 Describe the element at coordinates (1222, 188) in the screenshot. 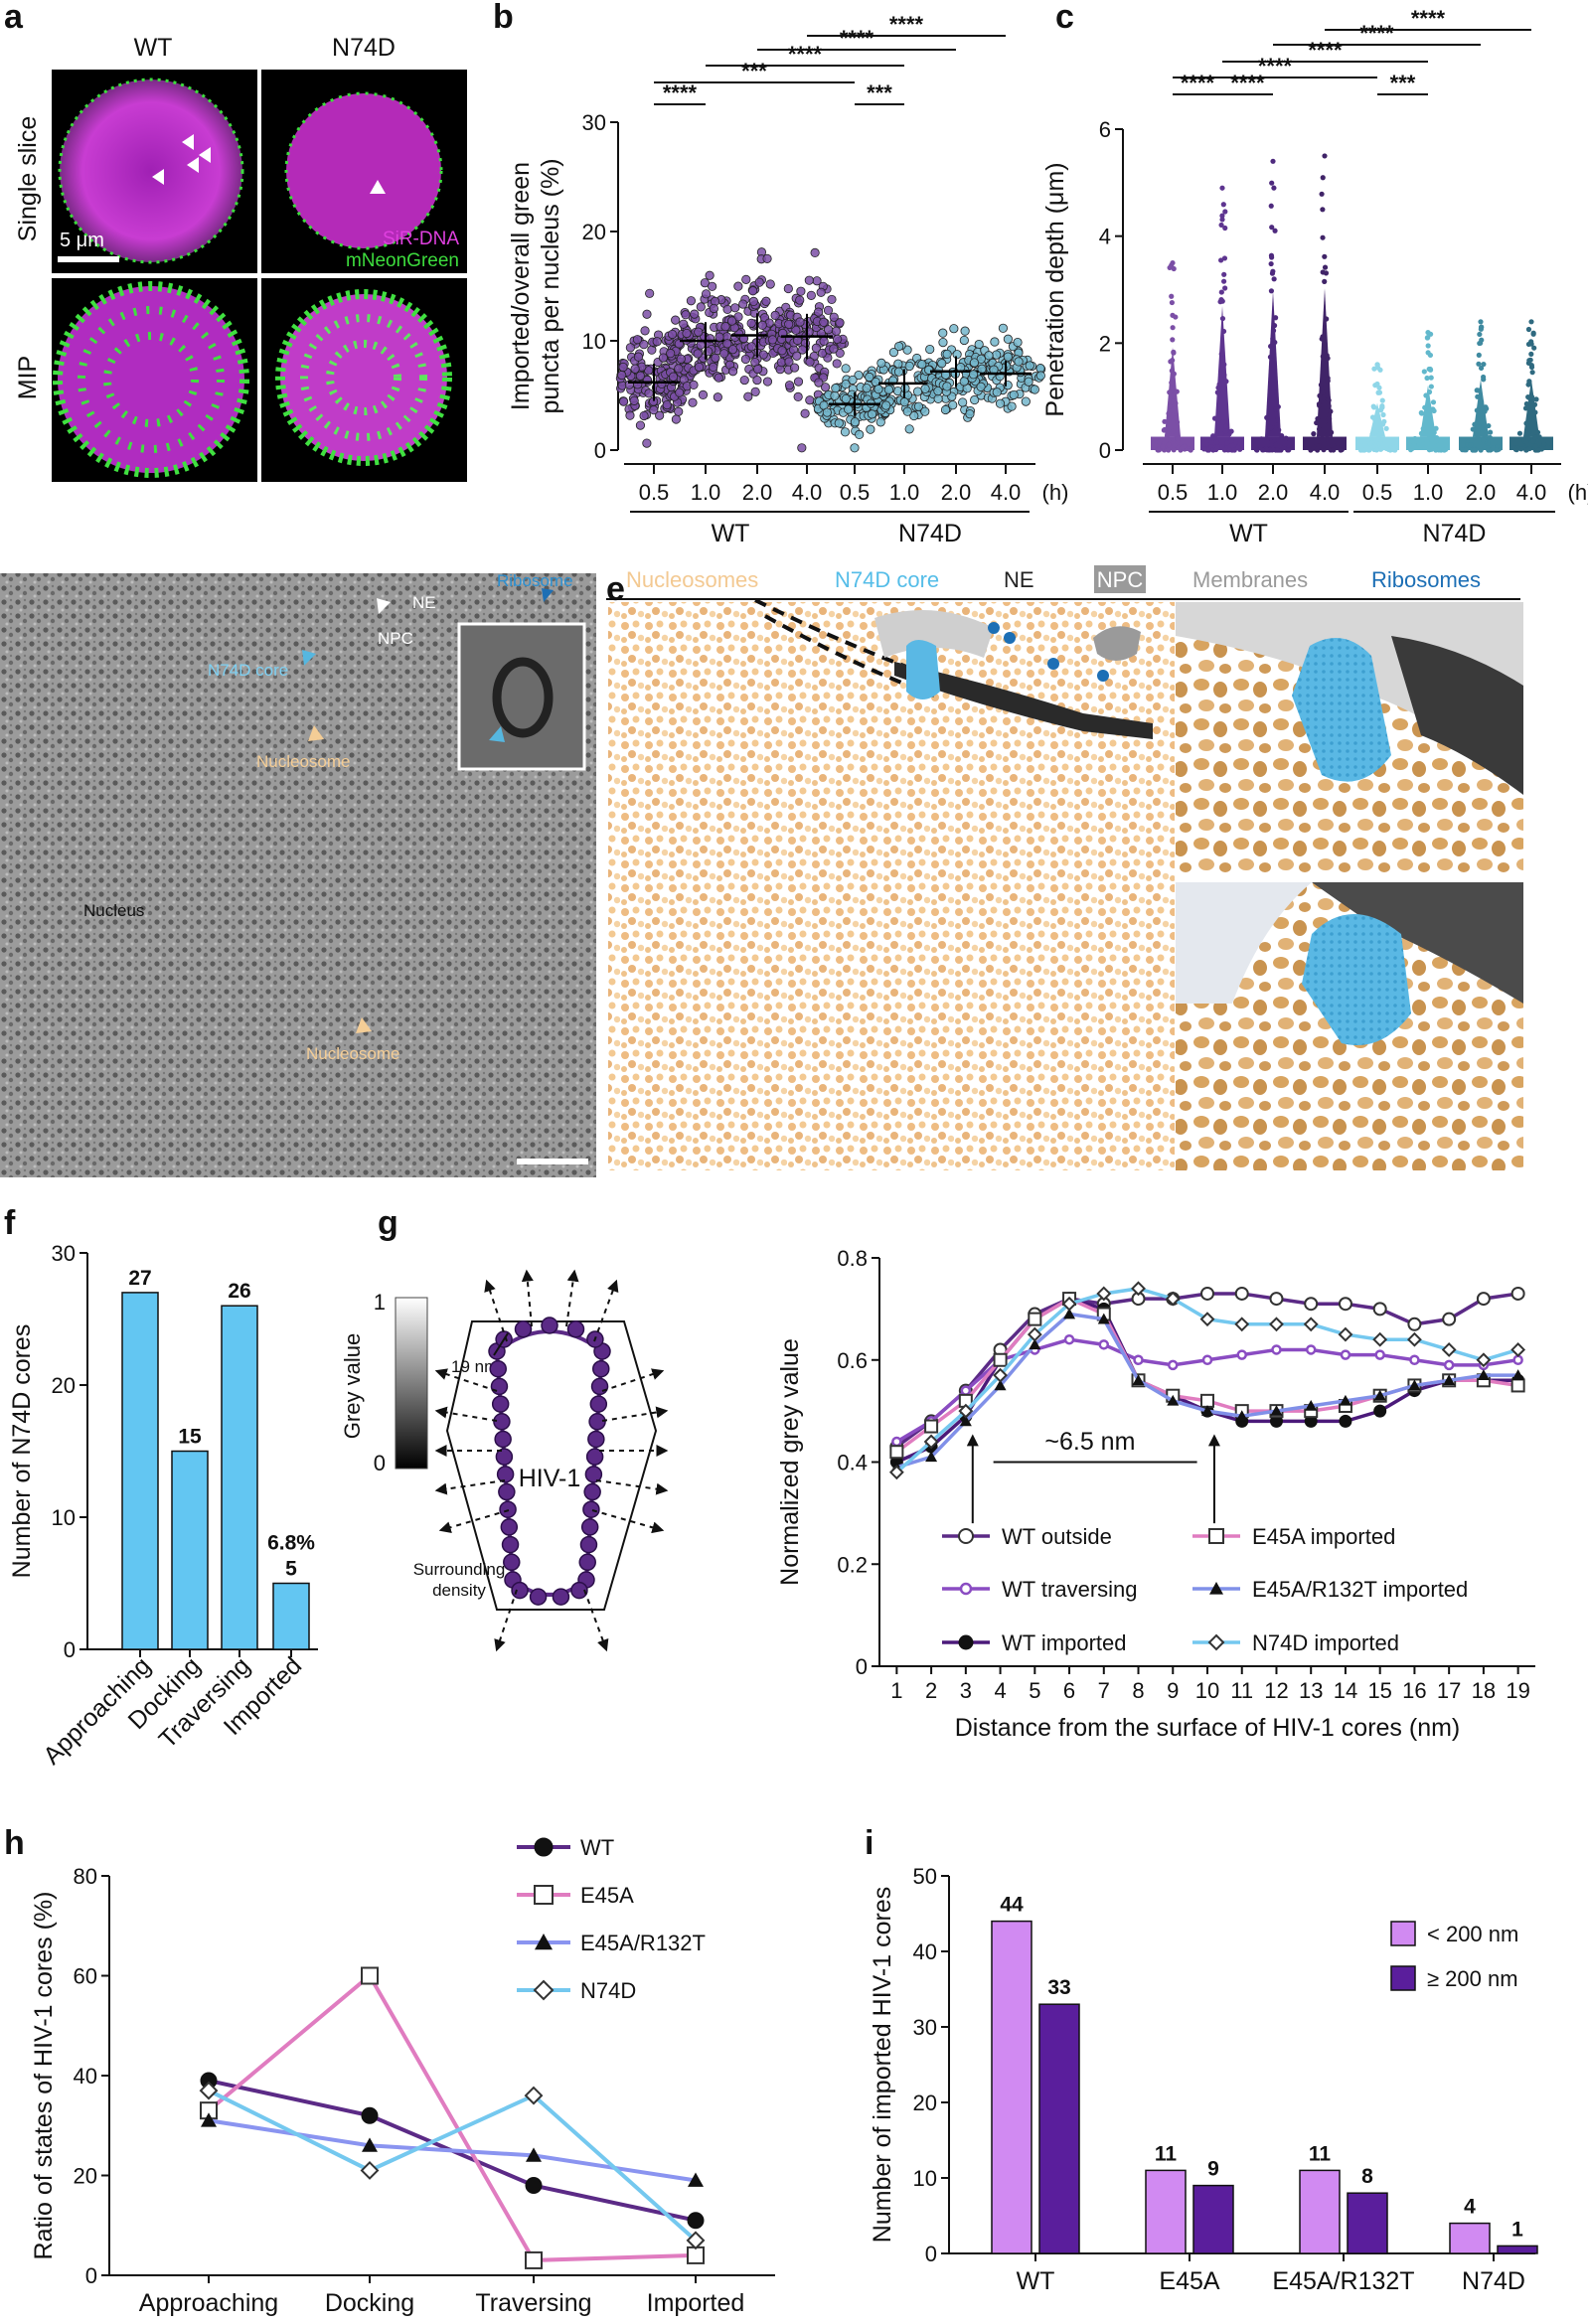

I see `data-point-max` at that location.